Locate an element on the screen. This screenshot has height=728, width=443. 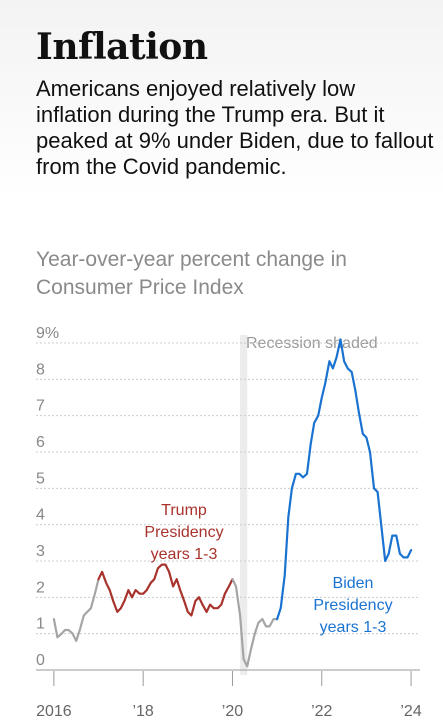
recession-shade is located at coordinates (244, 505).